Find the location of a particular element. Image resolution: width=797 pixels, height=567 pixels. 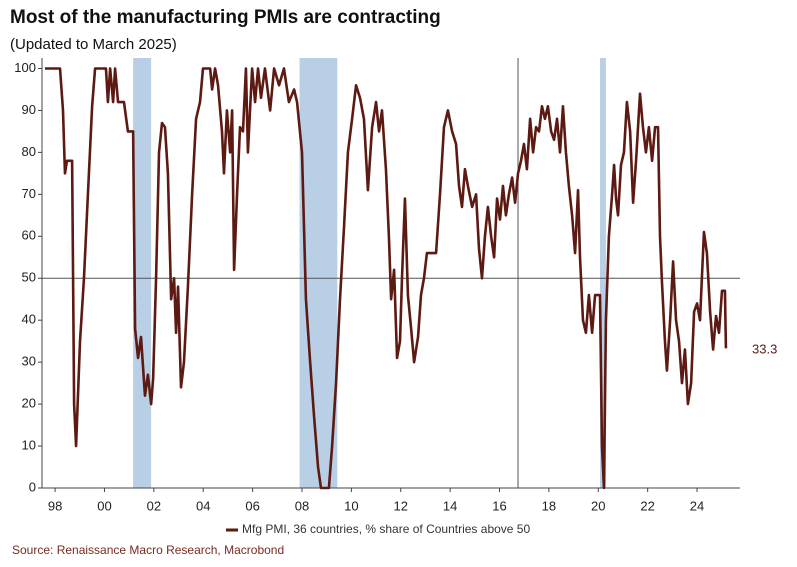

x-tick-label: 08 is located at coordinates (302, 505).